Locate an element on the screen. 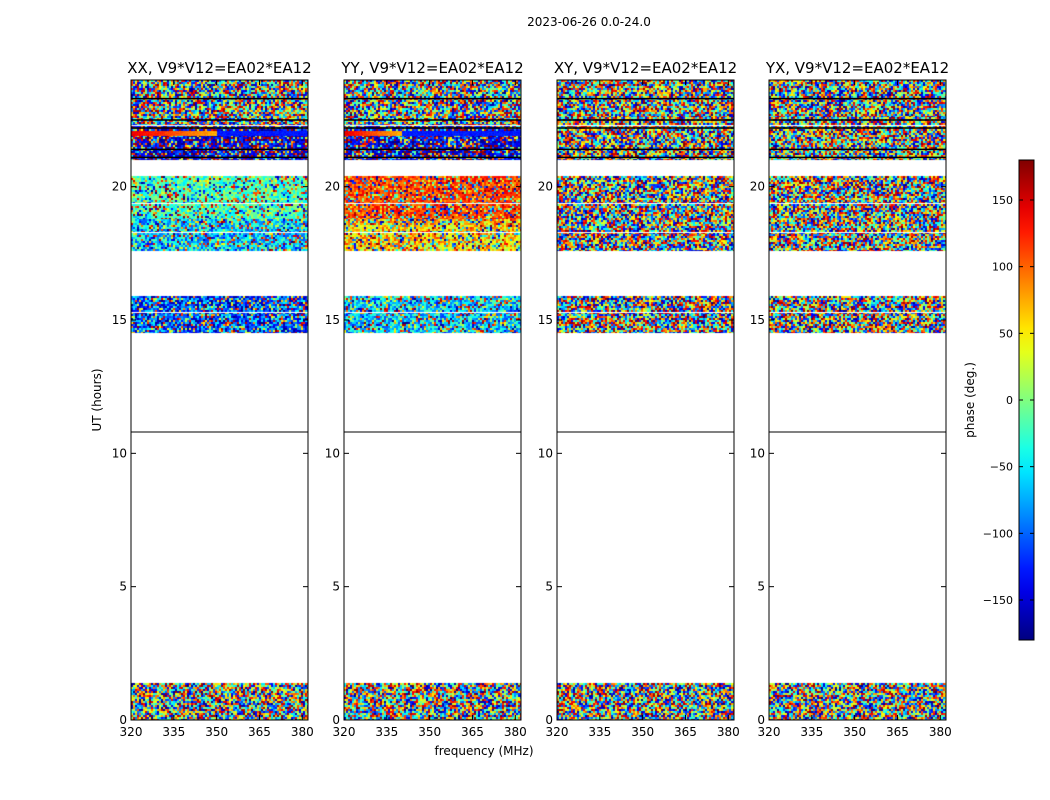  colorbar-tick-label: 50 is located at coordinates (1006, 333).